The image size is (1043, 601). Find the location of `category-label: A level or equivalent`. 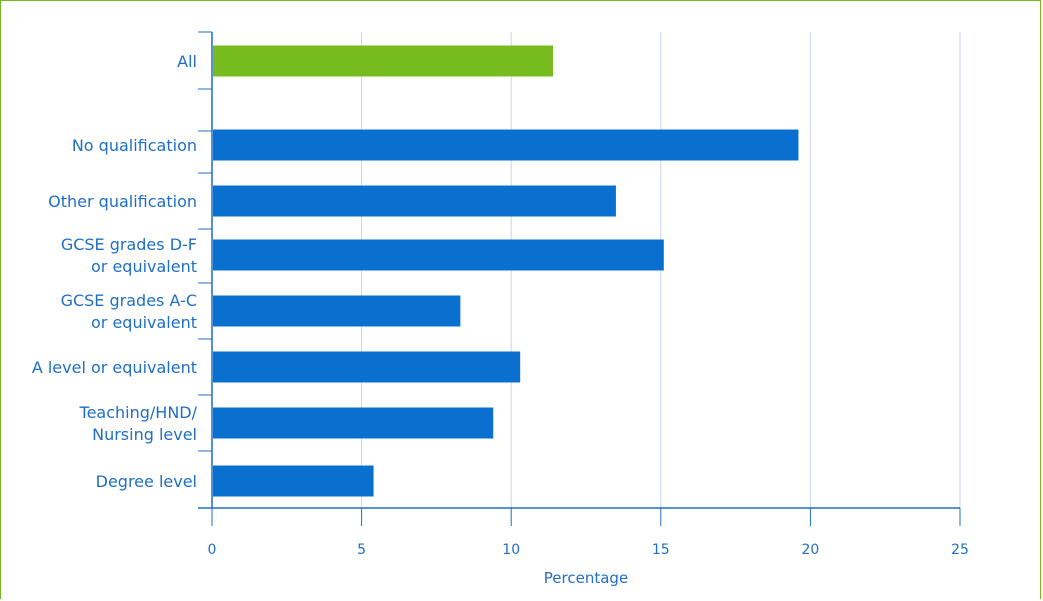

category-label: A level or equivalent is located at coordinates (114, 367).